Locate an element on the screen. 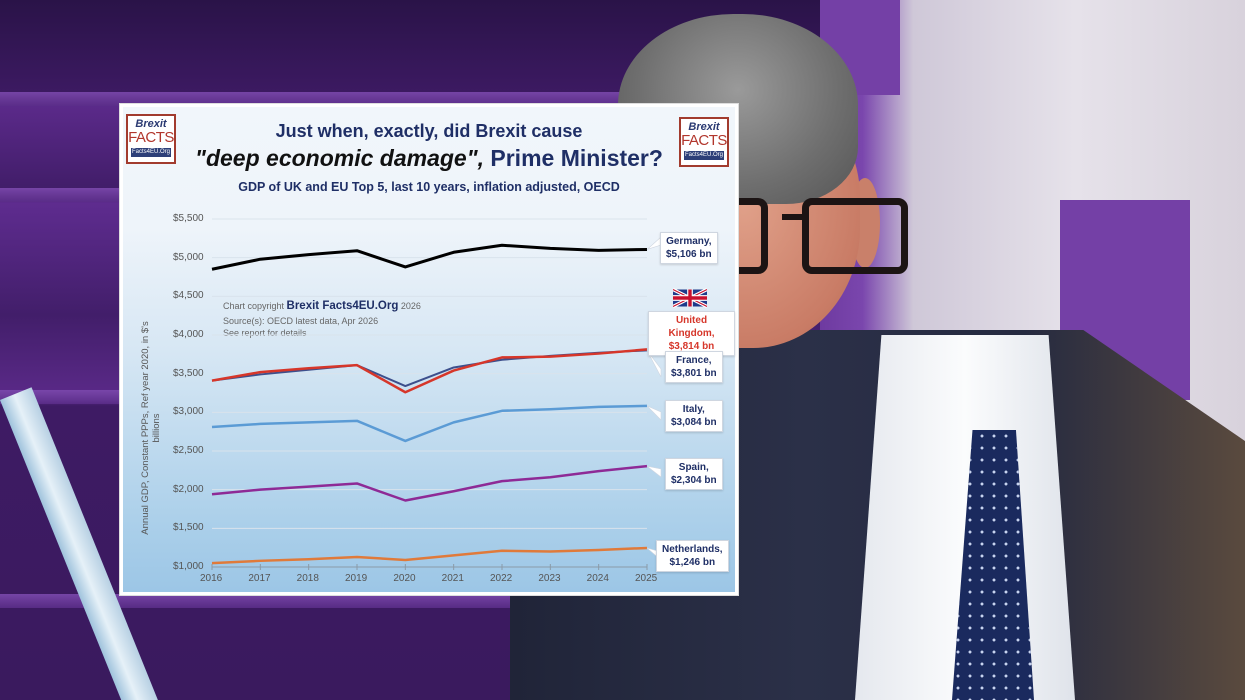 The width and height of the screenshot is (1245, 700). brexit-facts-logo-right: Brexit FACTS Facts4EU.Org is located at coordinates (704, 142).